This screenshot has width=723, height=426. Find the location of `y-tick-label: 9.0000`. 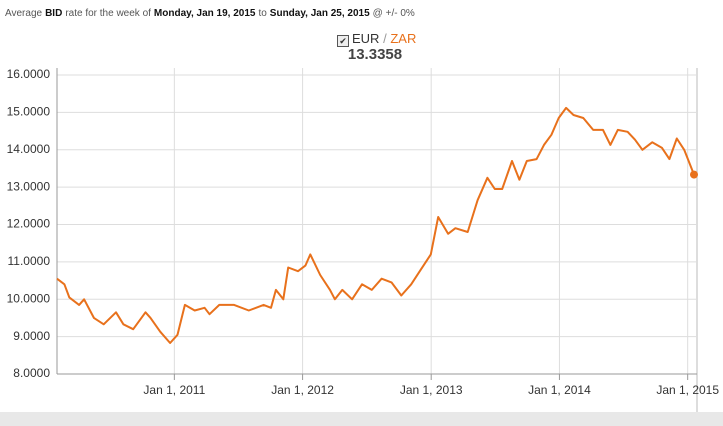

y-tick-label: 9.0000 is located at coordinates (31, 336).